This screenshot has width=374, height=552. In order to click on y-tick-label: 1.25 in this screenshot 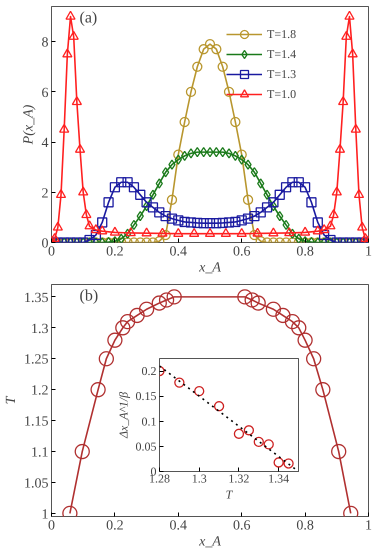, I will do `click(36, 360)`.